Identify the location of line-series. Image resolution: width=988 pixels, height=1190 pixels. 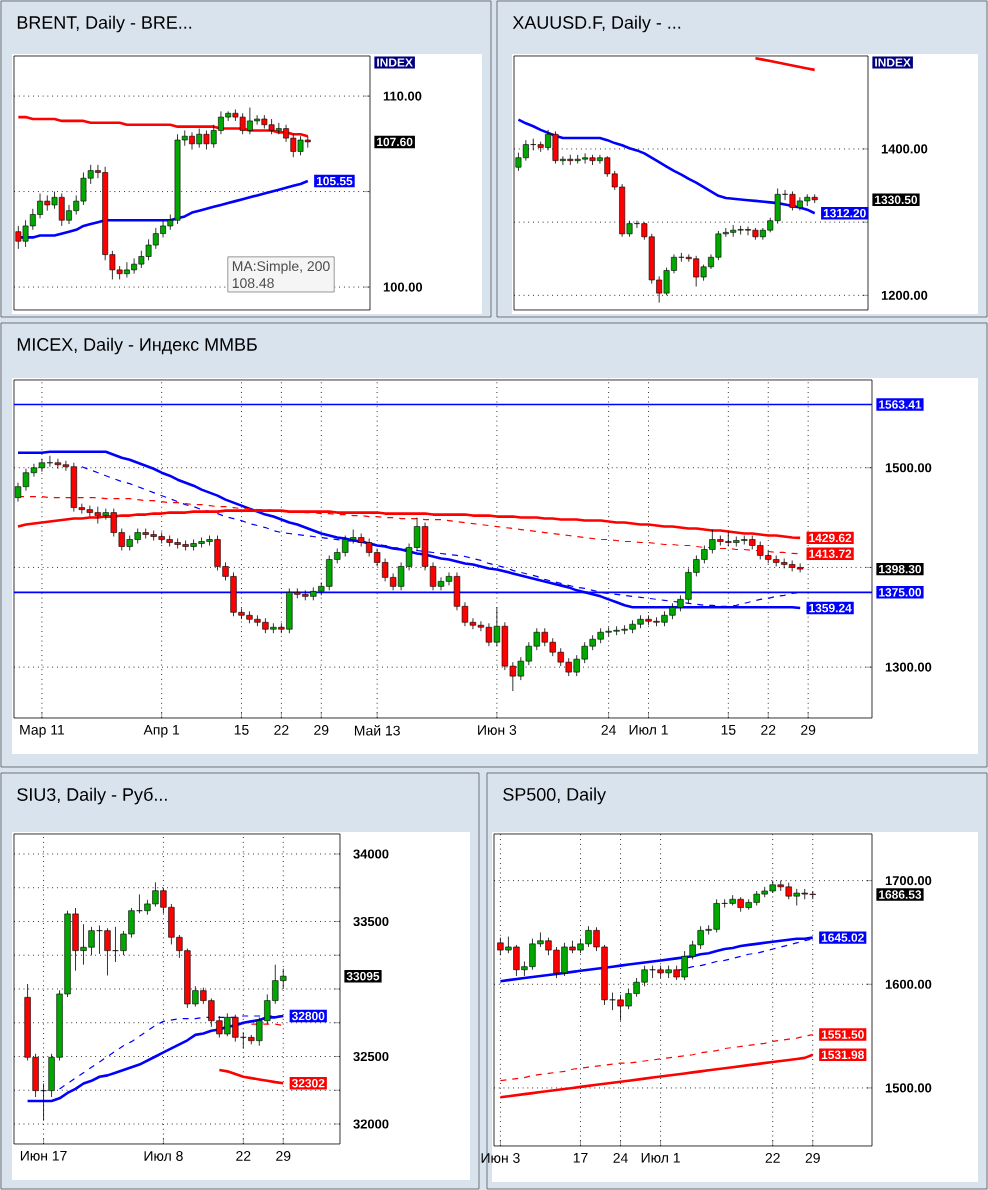
(251, 1076).